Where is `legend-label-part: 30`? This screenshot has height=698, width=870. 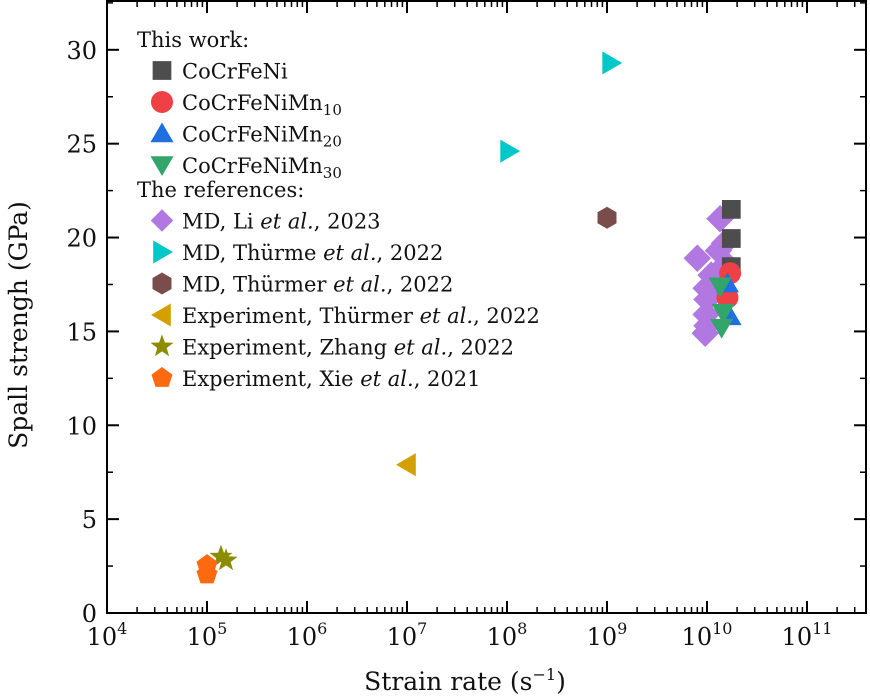 legend-label-part: 30 is located at coordinates (332, 173).